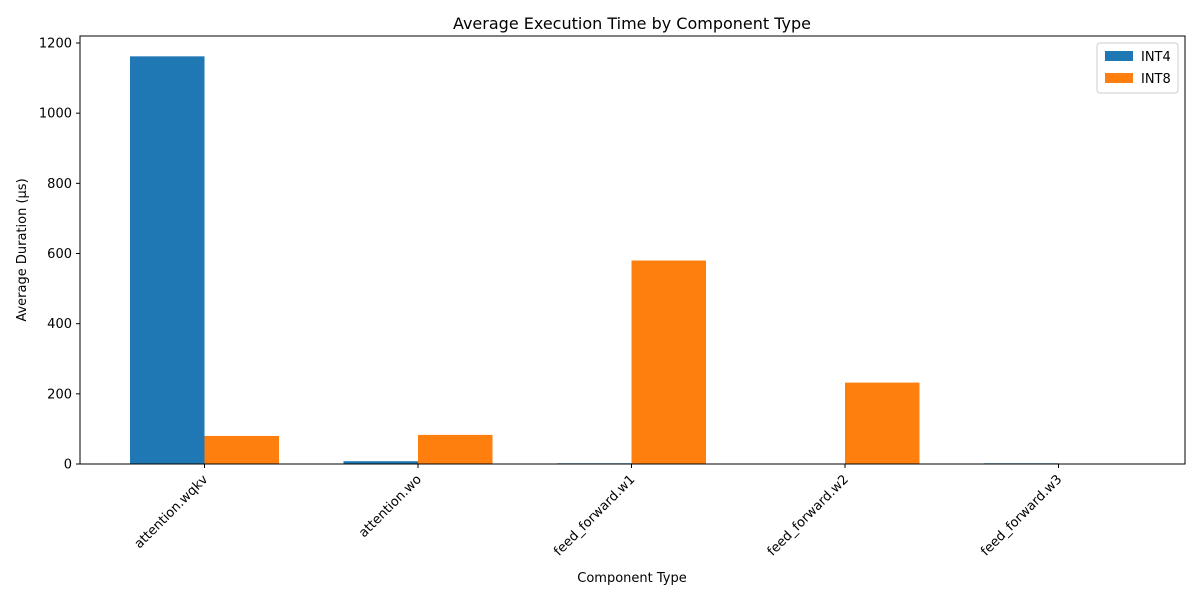 Image resolution: width=1200 pixels, height=600 pixels. What do you see at coordinates (172, 512) in the screenshot?
I see `x-tick-label: attention.wqkv` at bounding box center [172, 512].